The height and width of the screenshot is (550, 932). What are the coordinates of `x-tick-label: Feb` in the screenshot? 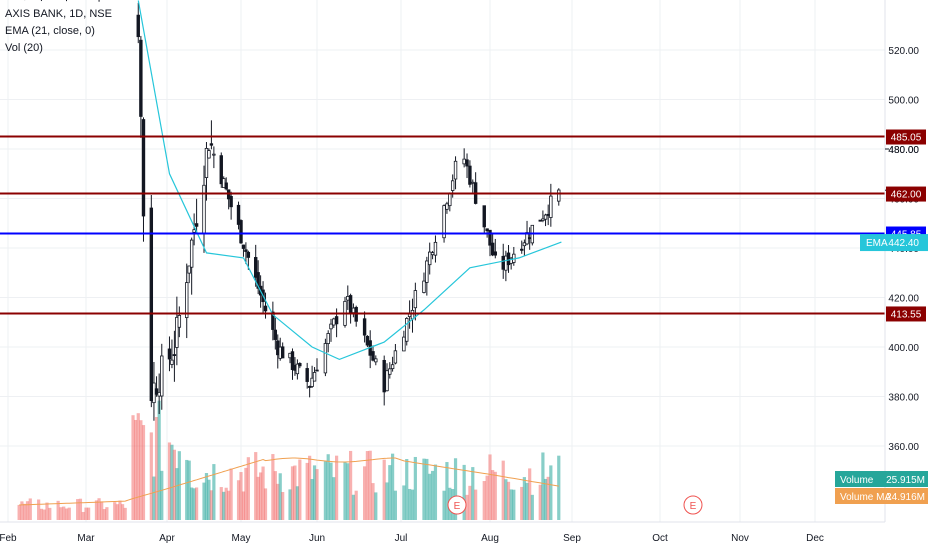 It's located at (8, 538).